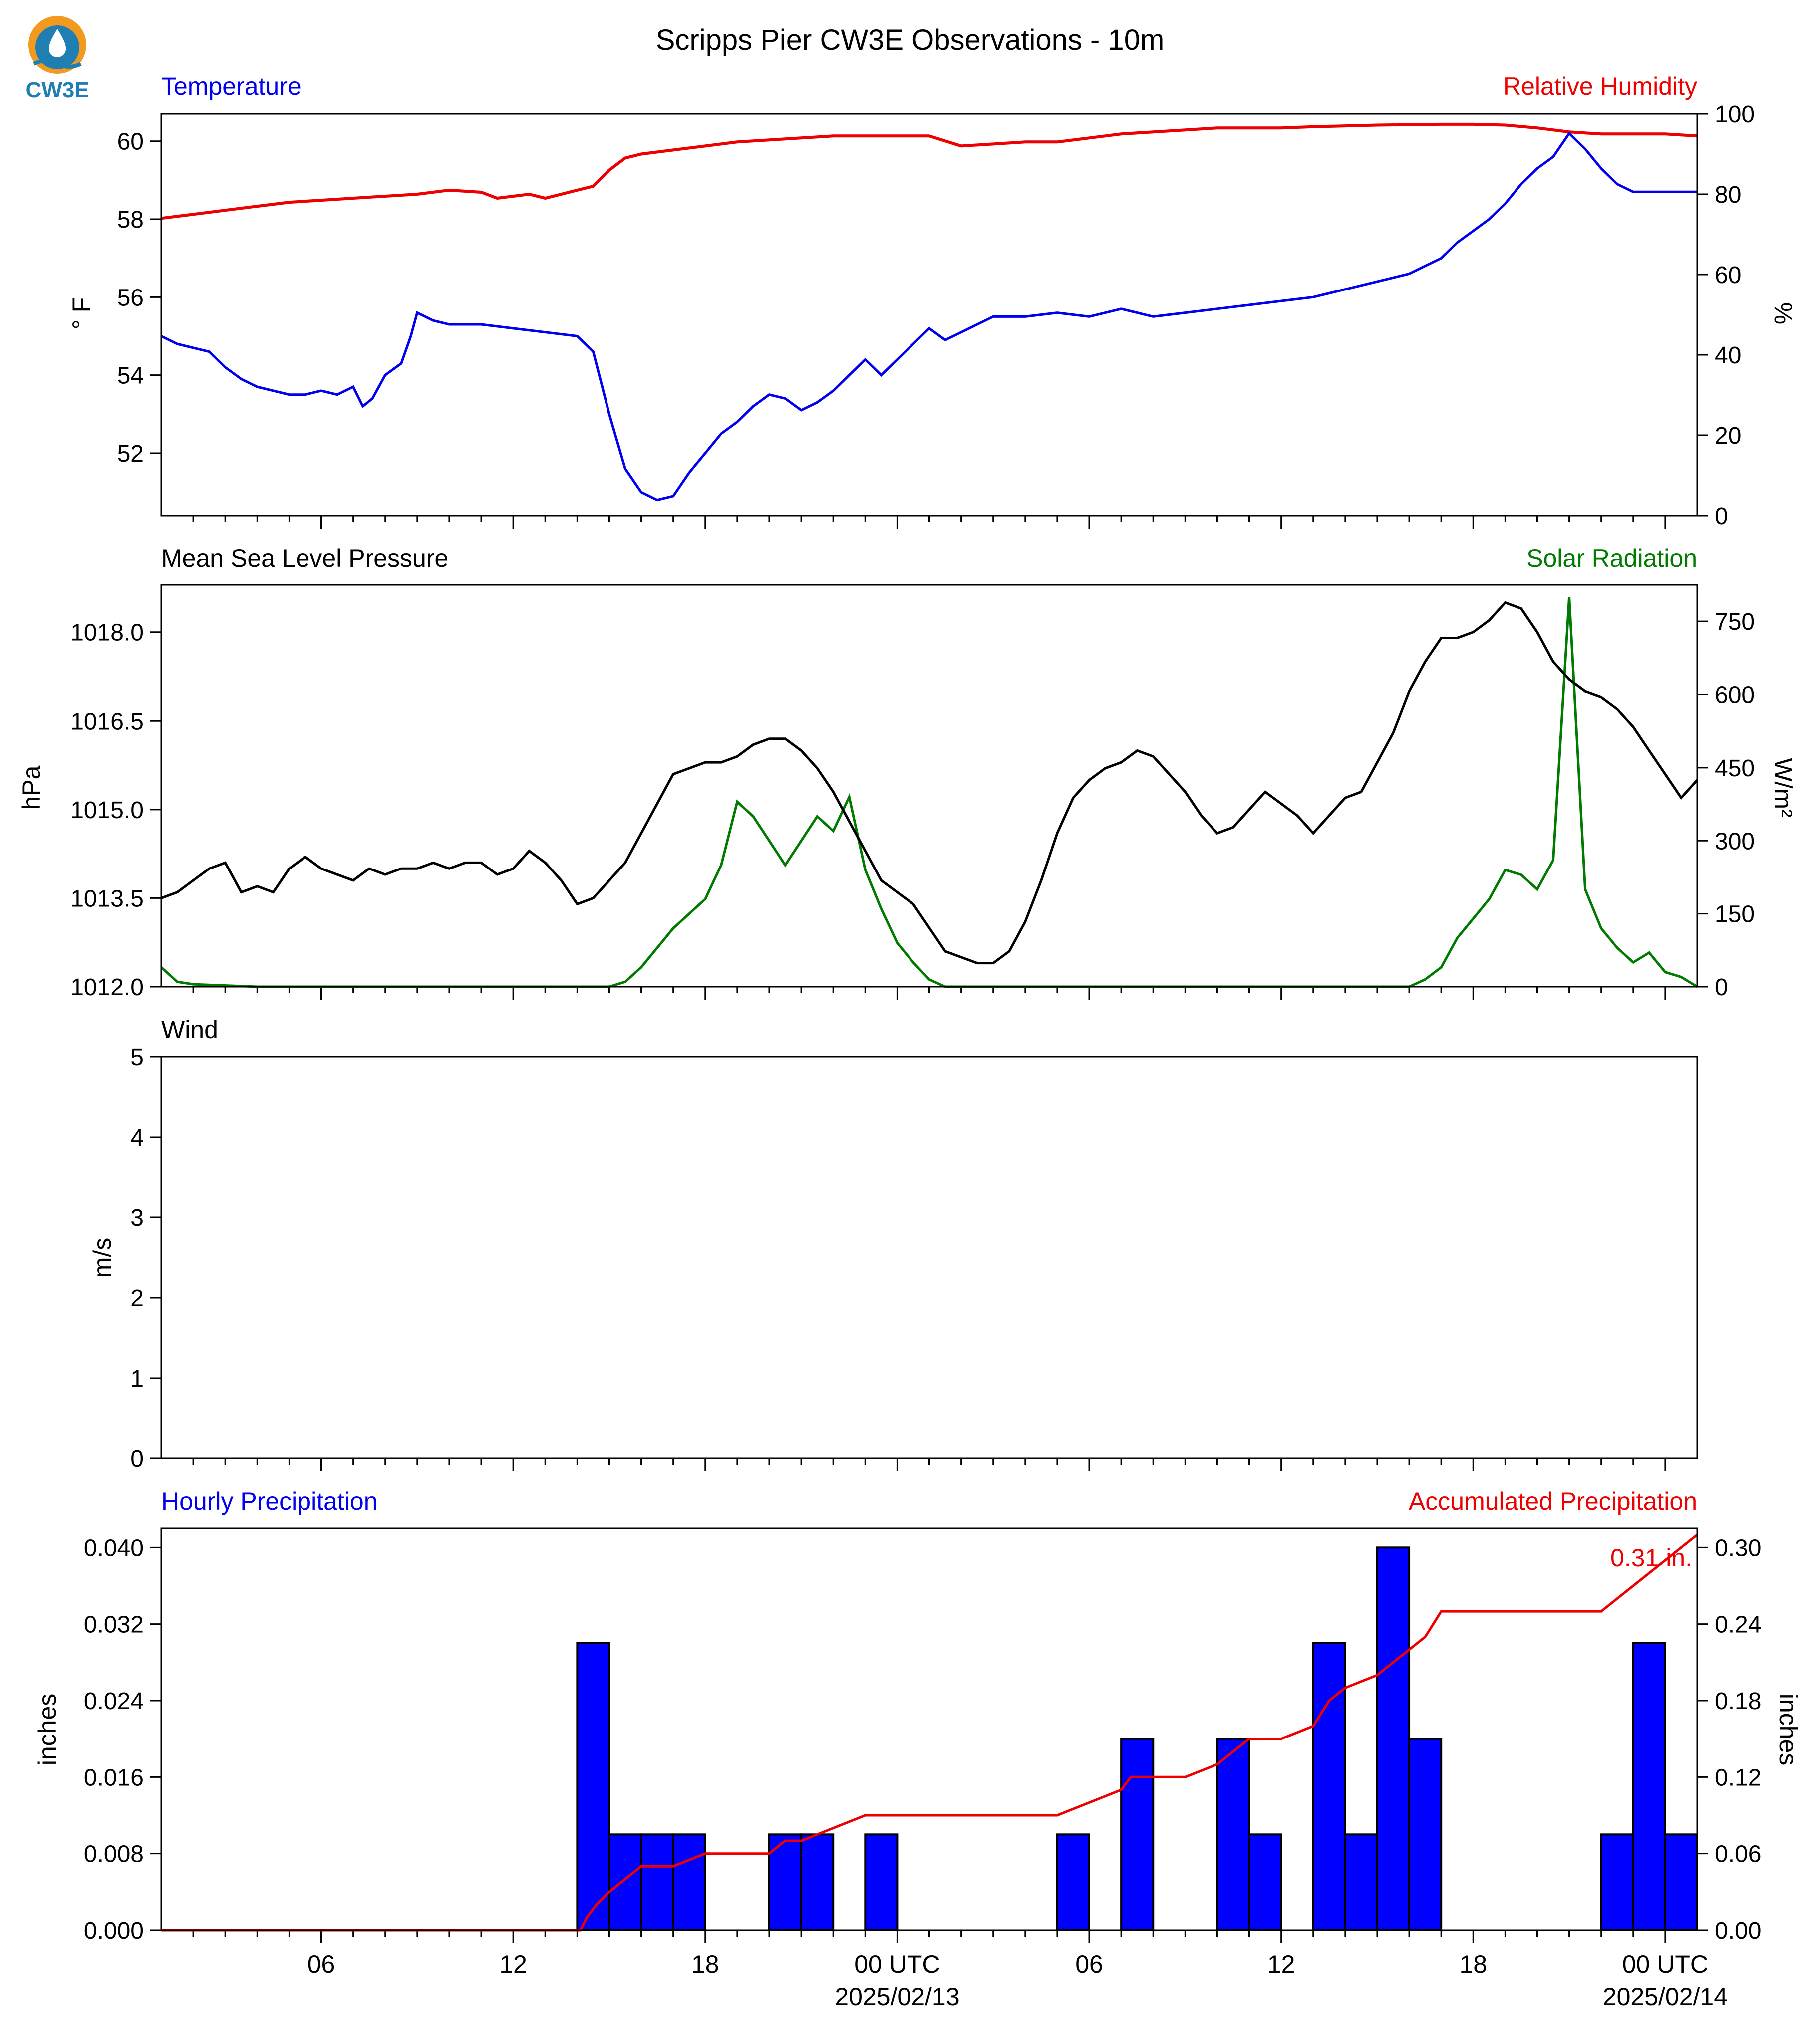 Image resolution: width=1820 pixels, height=2028 pixels. What do you see at coordinates (189, 1030) in the screenshot?
I see `panel3-title-left: Wind` at bounding box center [189, 1030].